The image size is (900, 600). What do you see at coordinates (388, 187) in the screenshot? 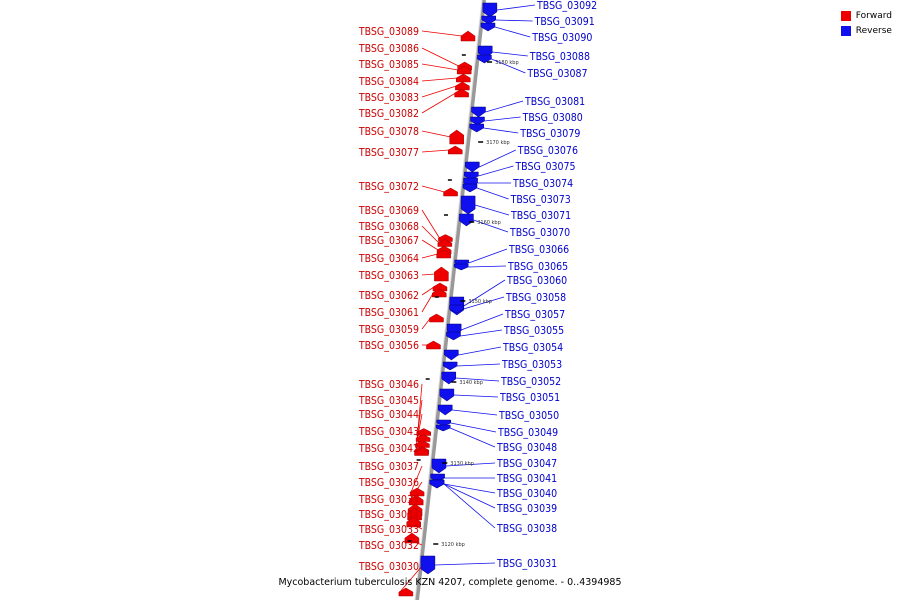
I see `forward-gene-label: TBSG_03072` at bounding box center [388, 187].